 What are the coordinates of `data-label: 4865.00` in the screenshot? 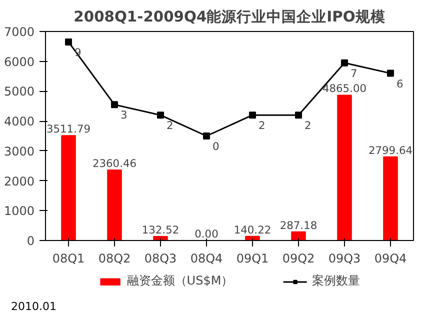 It's located at (344, 89).